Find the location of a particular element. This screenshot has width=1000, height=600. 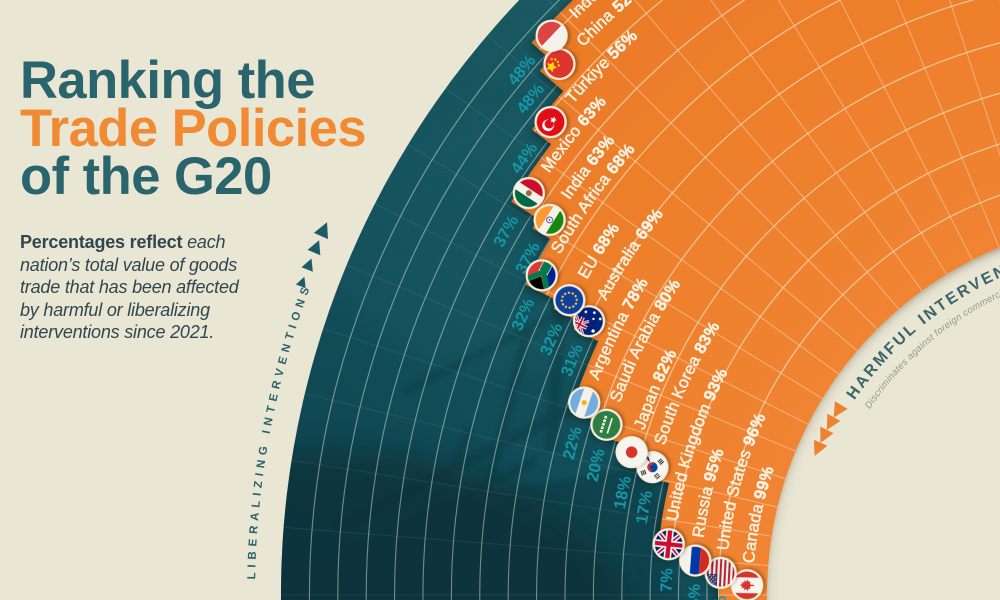

svg-text: 17% is located at coordinates (645, 507).